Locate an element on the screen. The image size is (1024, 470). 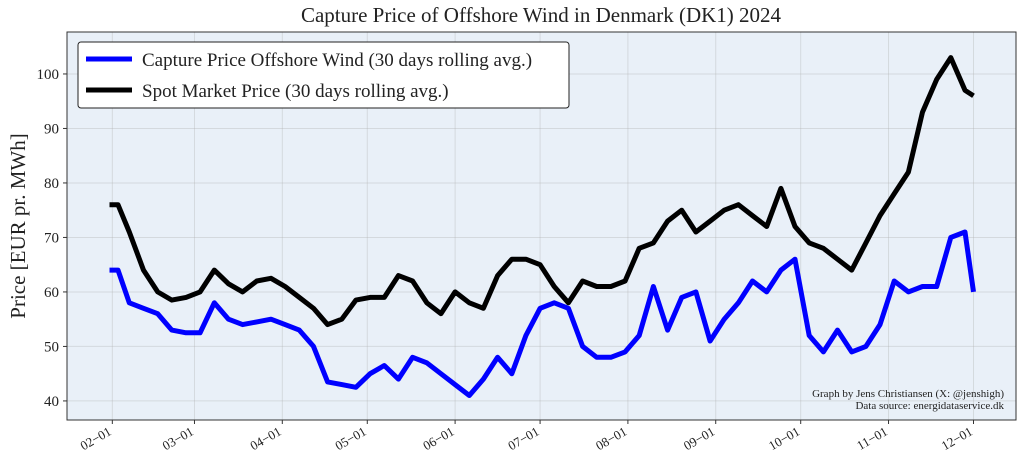
y-tick-label: 70 is located at coordinates (51, 238).